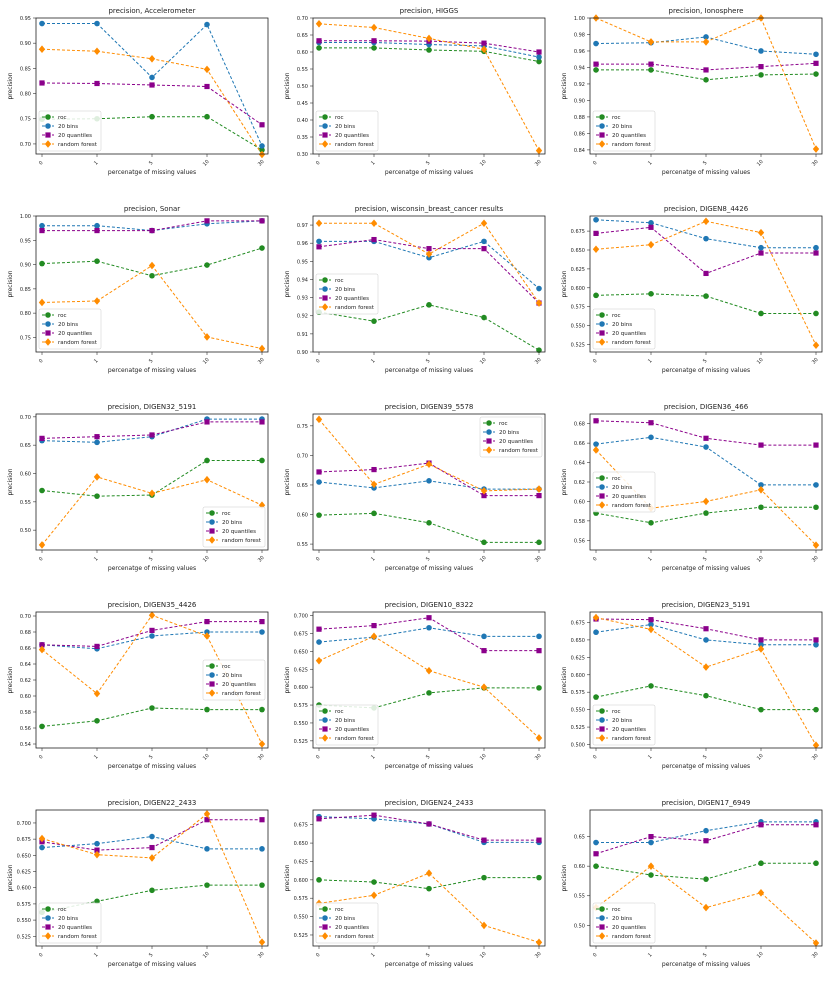  I want to click on series-20-quantiles, so click(152, 634).